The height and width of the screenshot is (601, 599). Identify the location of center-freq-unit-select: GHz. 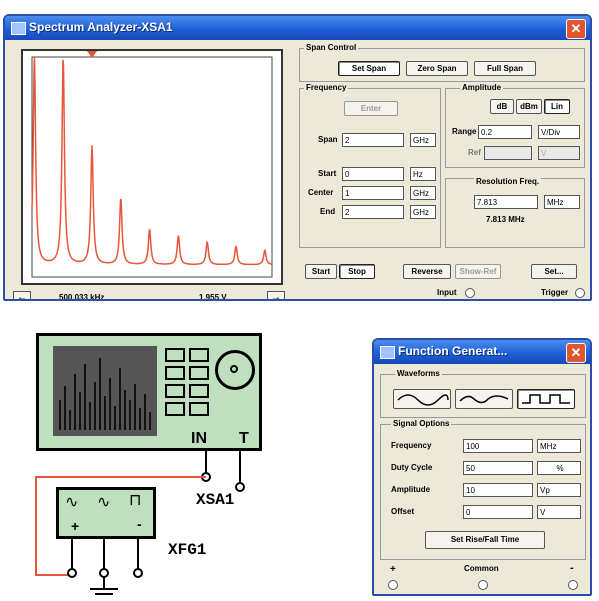
(423, 193).